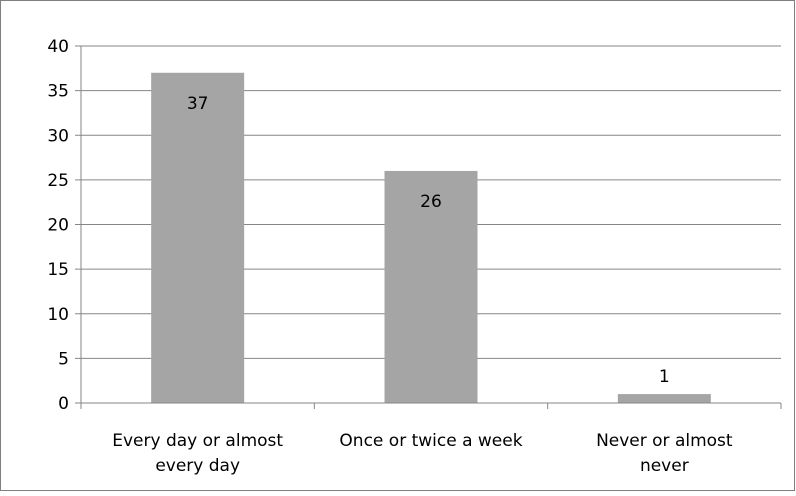 This screenshot has height=496, width=796. Describe the element at coordinates (58, 47) in the screenshot. I see `y-tick-label-40: 40` at that location.